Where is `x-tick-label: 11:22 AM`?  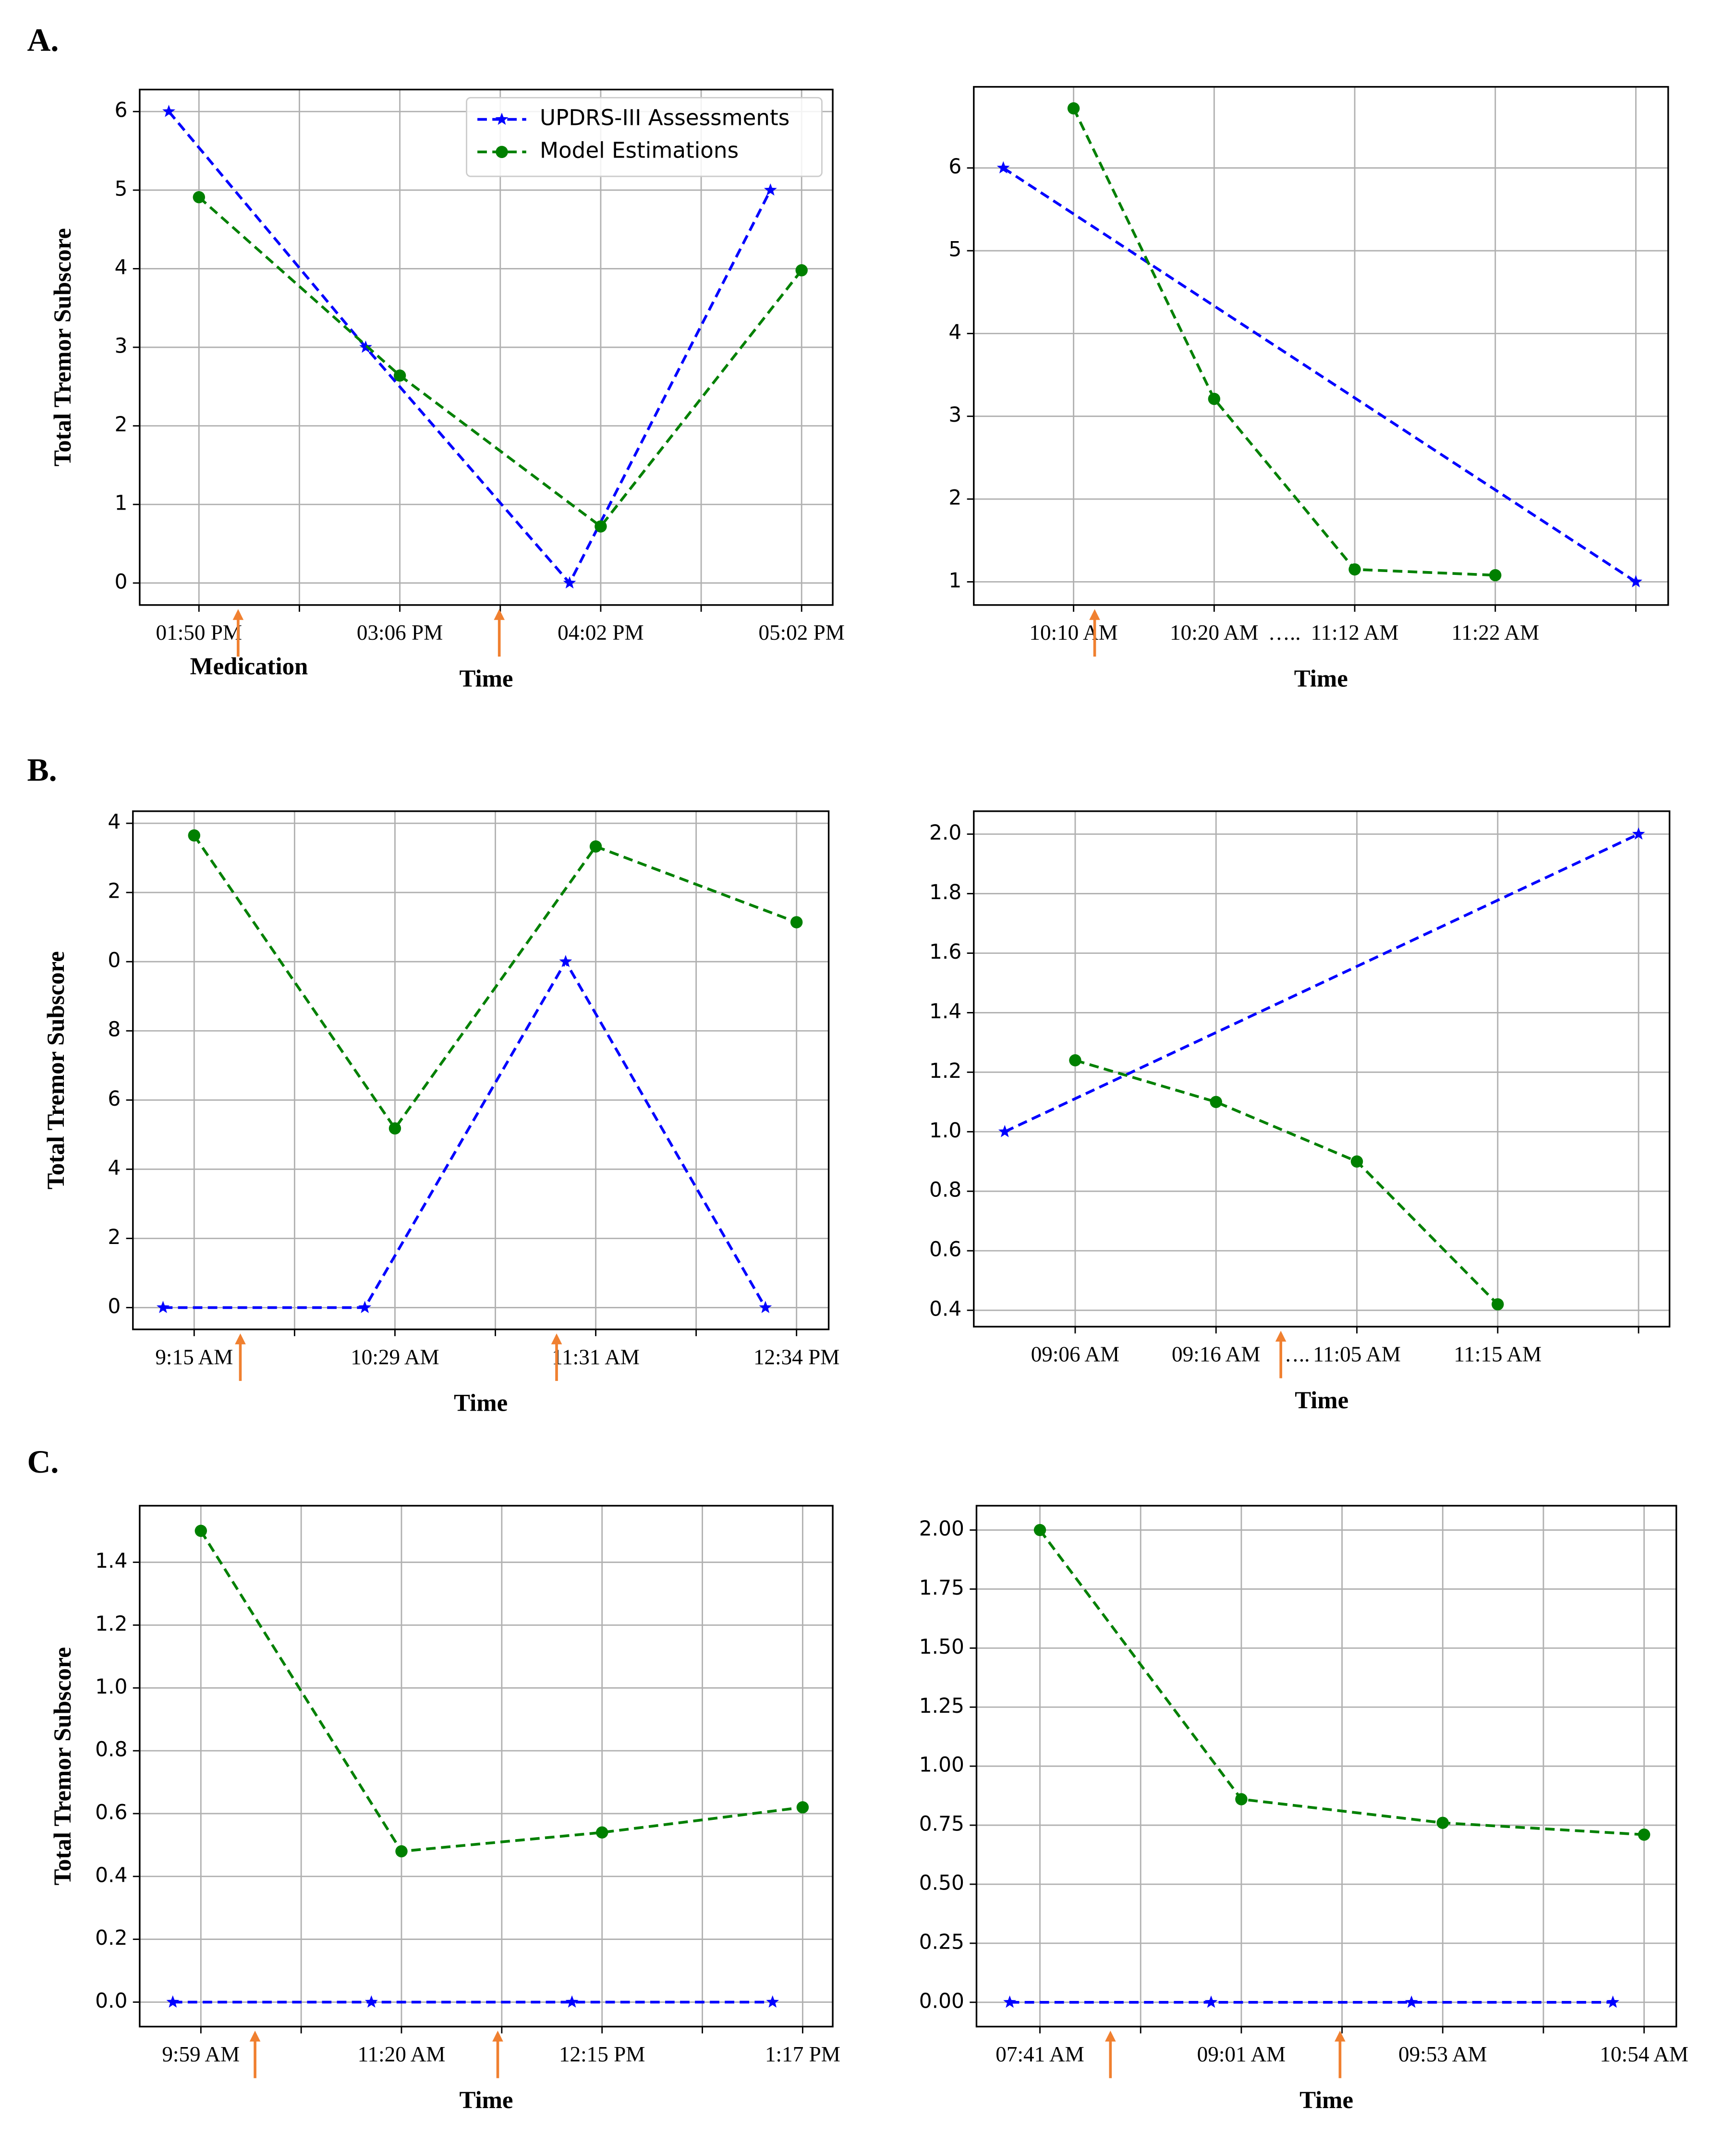 x-tick-label: 11:22 AM is located at coordinates (1495, 633).